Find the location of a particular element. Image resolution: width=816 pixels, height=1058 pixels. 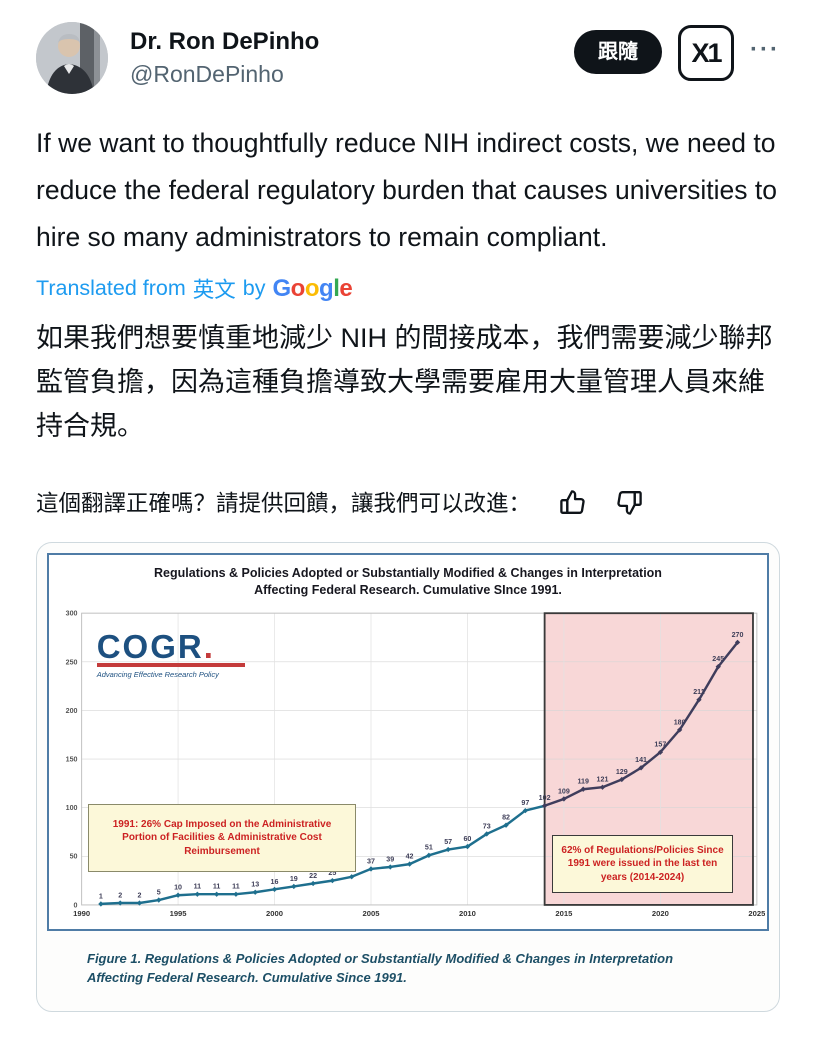

translated-prefix: Translated from is located at coordinates (111, 288).